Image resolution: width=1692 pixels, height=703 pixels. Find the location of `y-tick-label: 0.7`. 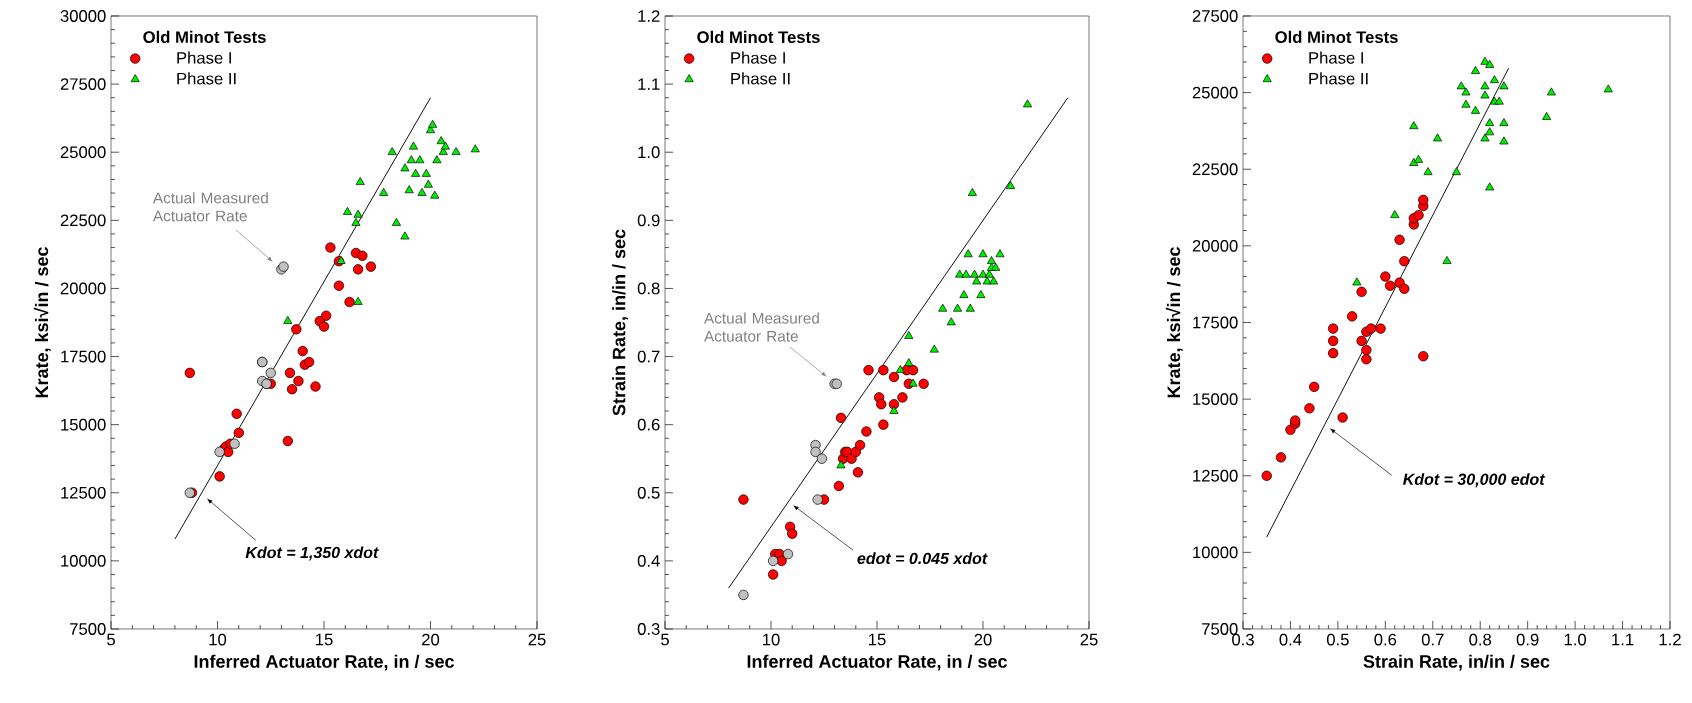

y-tick-label: 0.7 is located at coordinates (648, 356).